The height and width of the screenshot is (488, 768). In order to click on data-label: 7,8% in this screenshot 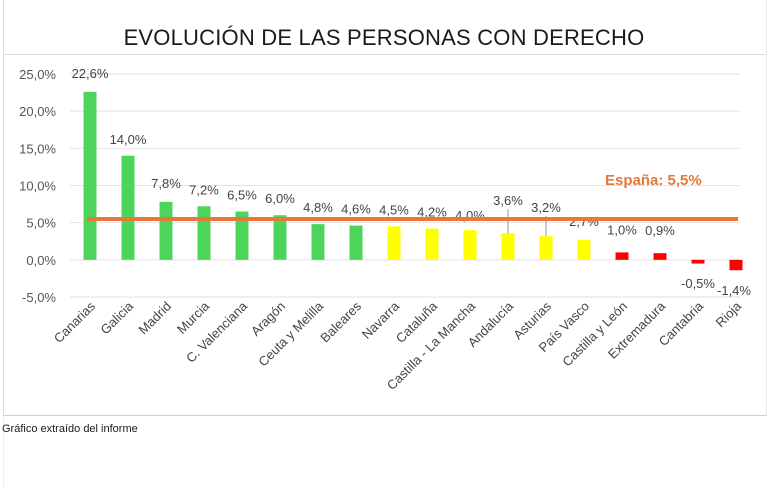, I will do `click(166, 183)`.